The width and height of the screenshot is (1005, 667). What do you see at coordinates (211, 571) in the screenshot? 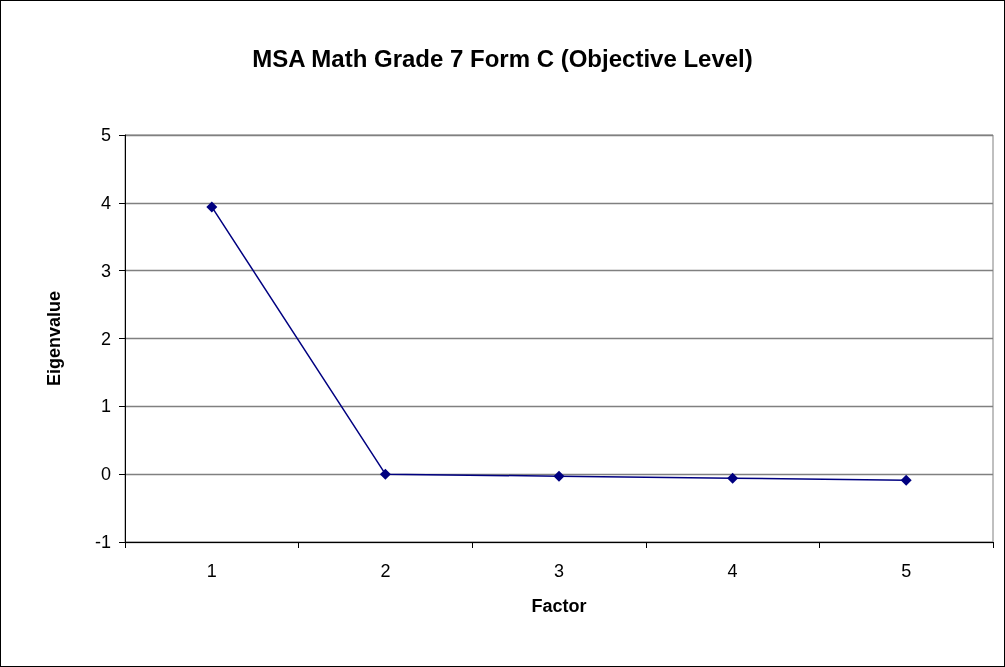
I see `x-tick-label: 1` at bounding box center [211, 571].